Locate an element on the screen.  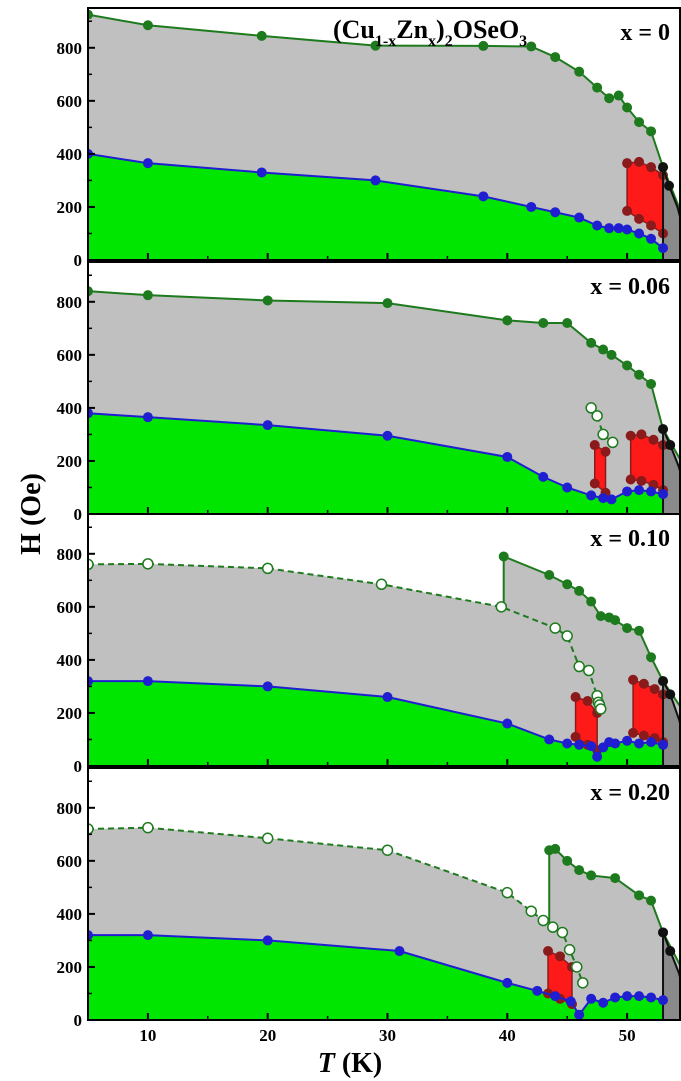
x-tick-label: 30 is located at coordinates (387, 1035).